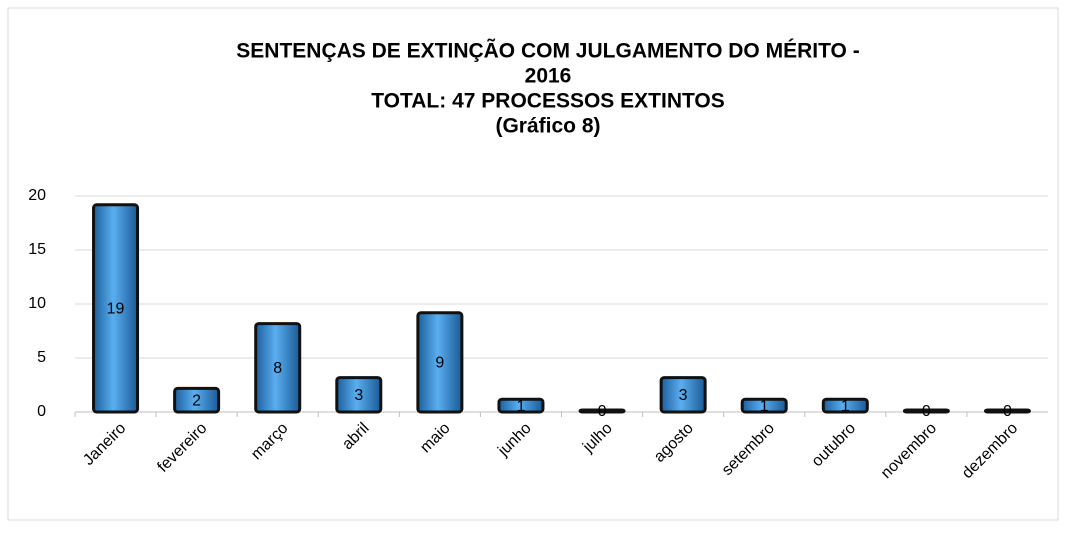 The image size is (1066, 533). I want to click on chart-title: 2016, so click(548, 76).